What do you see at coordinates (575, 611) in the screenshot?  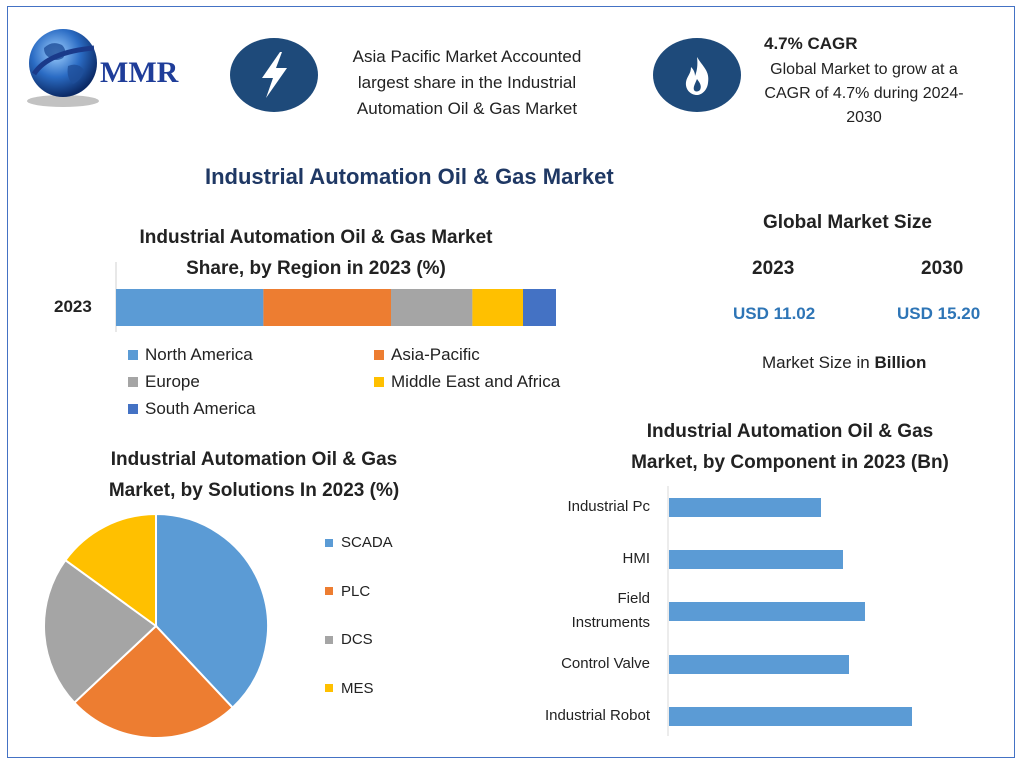 I see `component-label-field-instruments: Field Instruments` at bounding box center [575, 611].